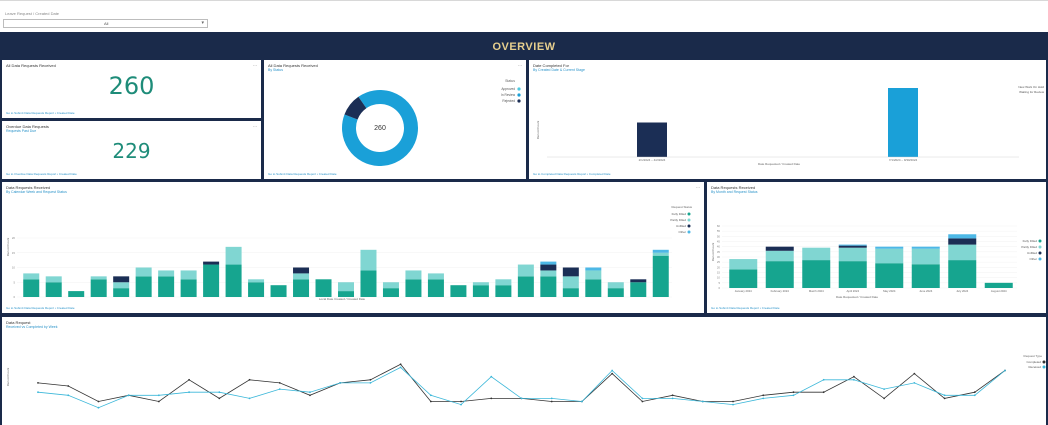 This screenshot has height=425, width=1048. I want to click on kpi-value-total: 260, so click(131, 86).